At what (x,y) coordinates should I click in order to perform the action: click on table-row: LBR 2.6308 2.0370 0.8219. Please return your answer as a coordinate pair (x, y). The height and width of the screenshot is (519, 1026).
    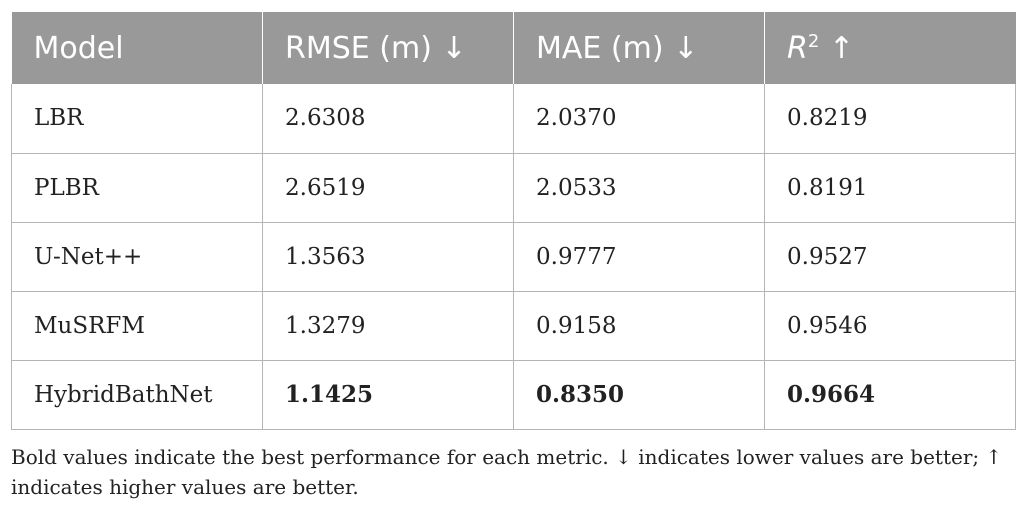
    Looking at the image, I should click on (513, 119).